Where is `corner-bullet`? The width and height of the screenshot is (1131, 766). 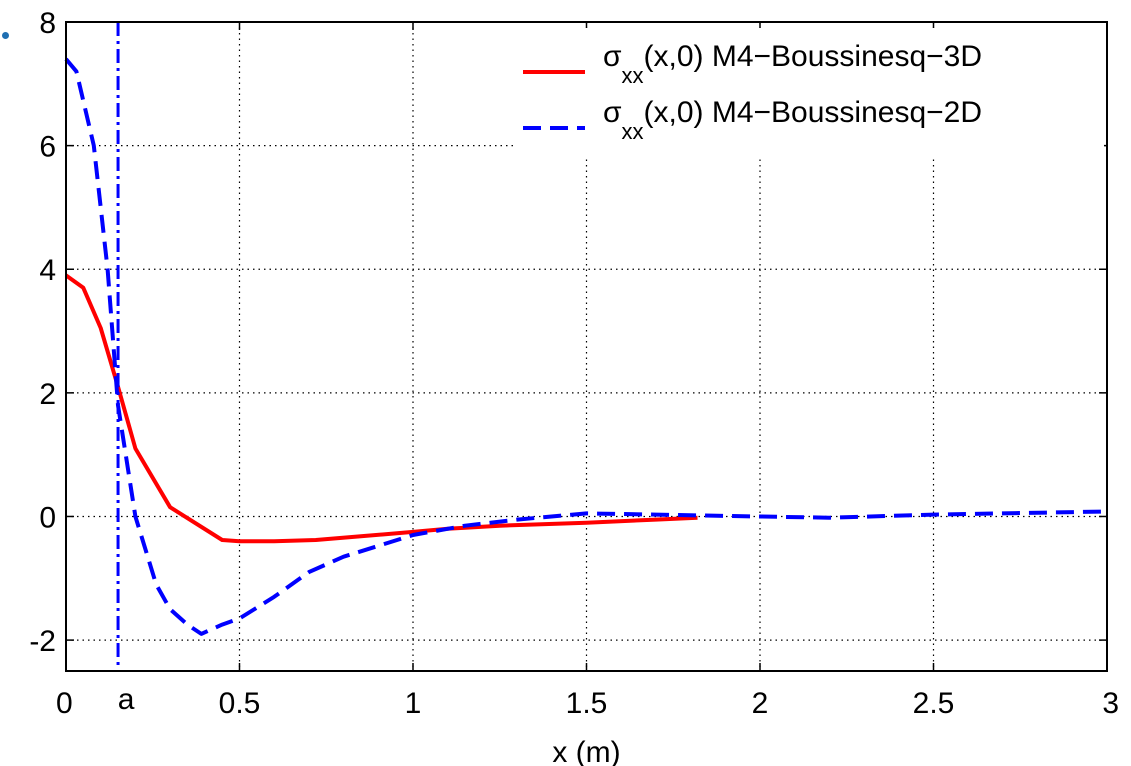
corner-bullet is located at coordinates (5, 35).